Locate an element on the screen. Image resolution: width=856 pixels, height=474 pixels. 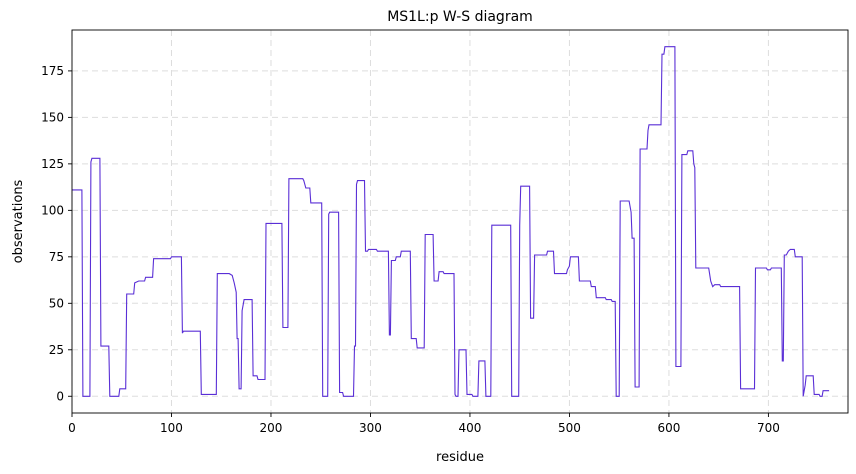
x-tick-label: 700 is located at coordinates (768, 428).